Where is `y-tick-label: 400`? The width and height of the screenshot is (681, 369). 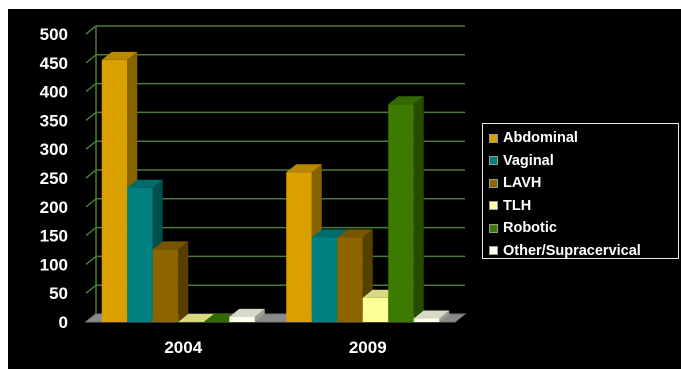 y-tick-label: 400 is located at coordinates (54, 92).